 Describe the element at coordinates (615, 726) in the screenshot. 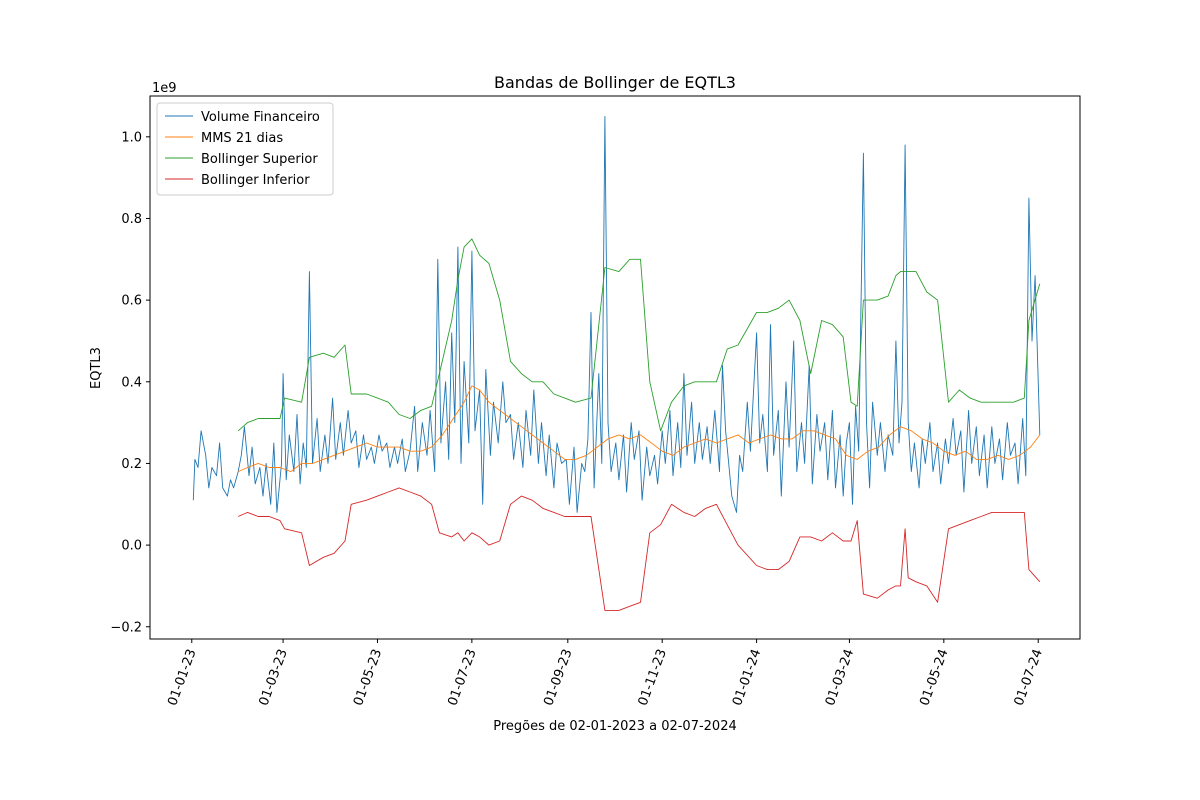

I see `x-axis-title: Pregões de 02-01-2023 a 02-07-2024` at that location.